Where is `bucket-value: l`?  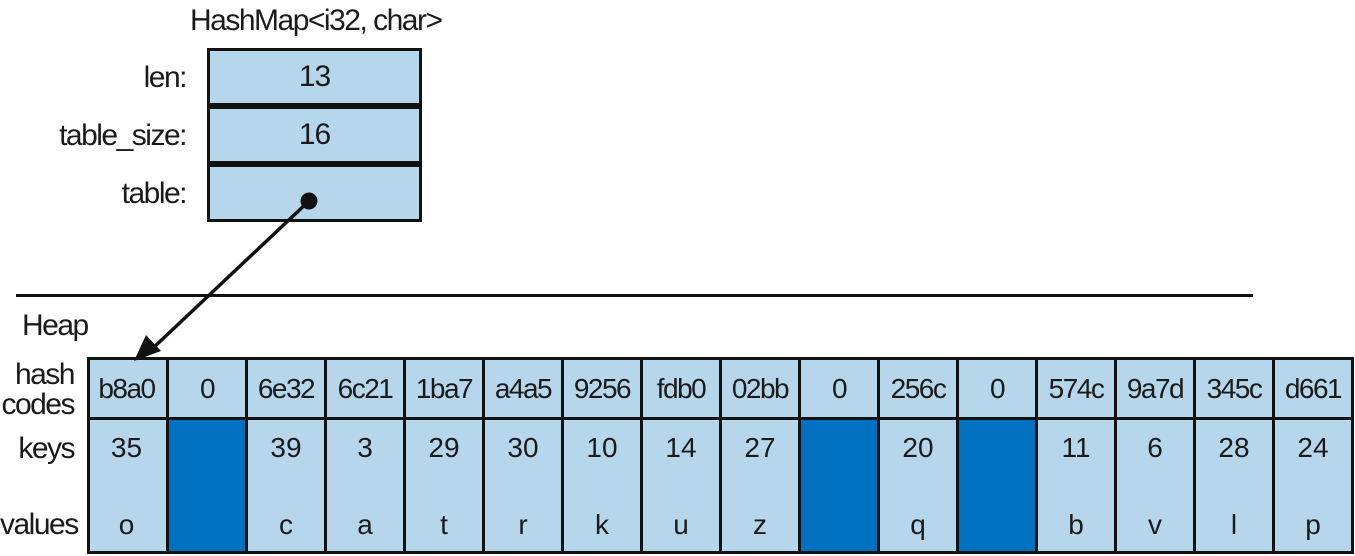 bucket-value: l is located at coordinates (1234, 524).